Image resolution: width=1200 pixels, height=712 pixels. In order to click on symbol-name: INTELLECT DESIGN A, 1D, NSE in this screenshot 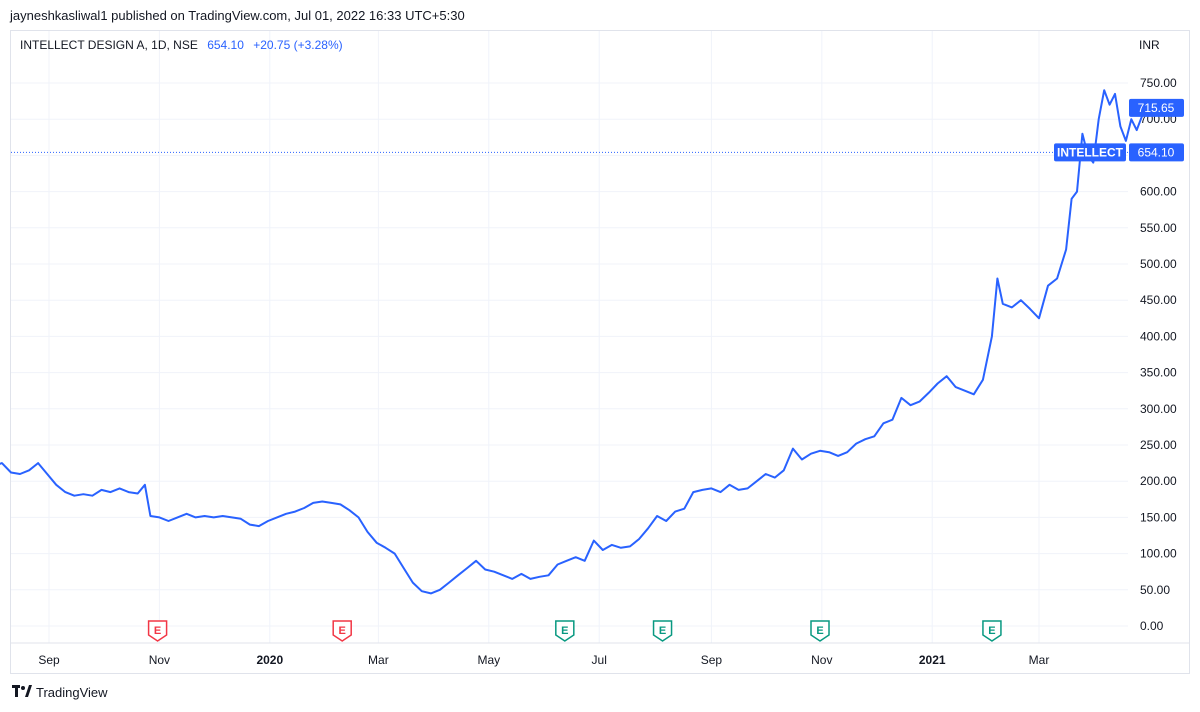, I will do `click(109, 45)`.